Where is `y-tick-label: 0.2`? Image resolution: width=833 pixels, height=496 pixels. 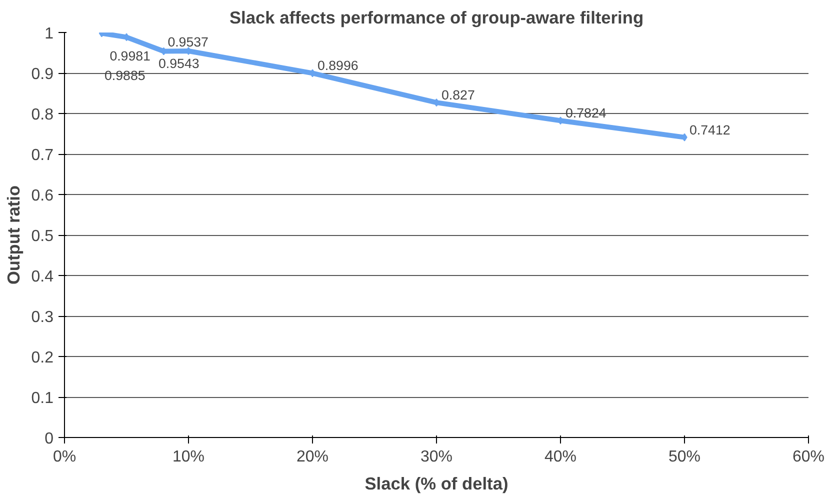
y-tick-label: 0.2 is located at coordinates (42, 358).